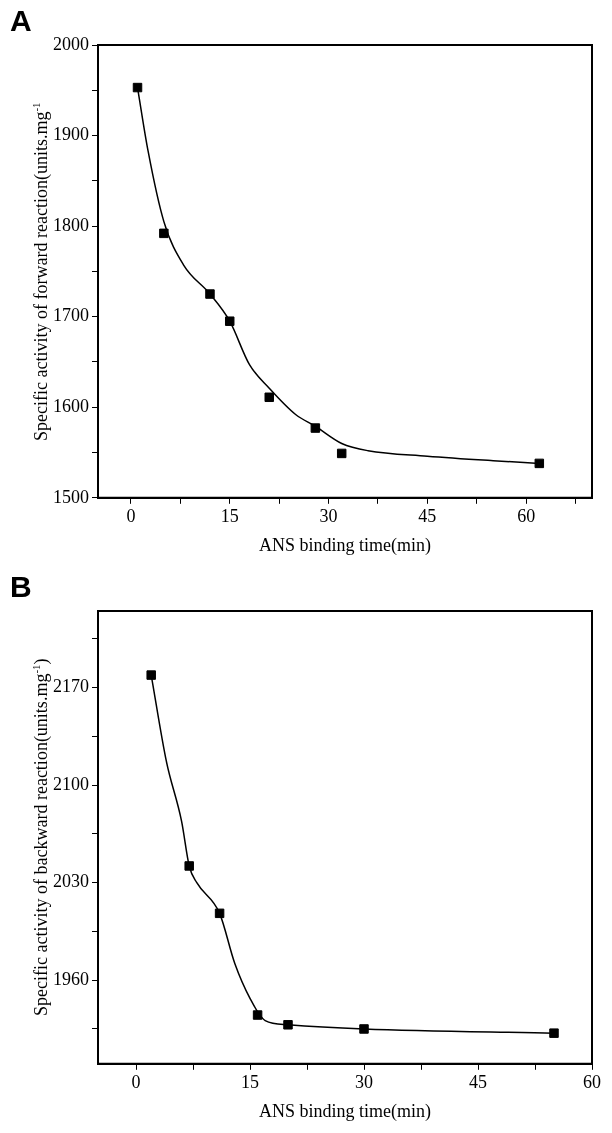 This screenshot has height=1133, width=612. What do you see at coordinates (71, 43) in the screenshot?
I see `y-tick-label: 2000` at bounding box center [71, 43].